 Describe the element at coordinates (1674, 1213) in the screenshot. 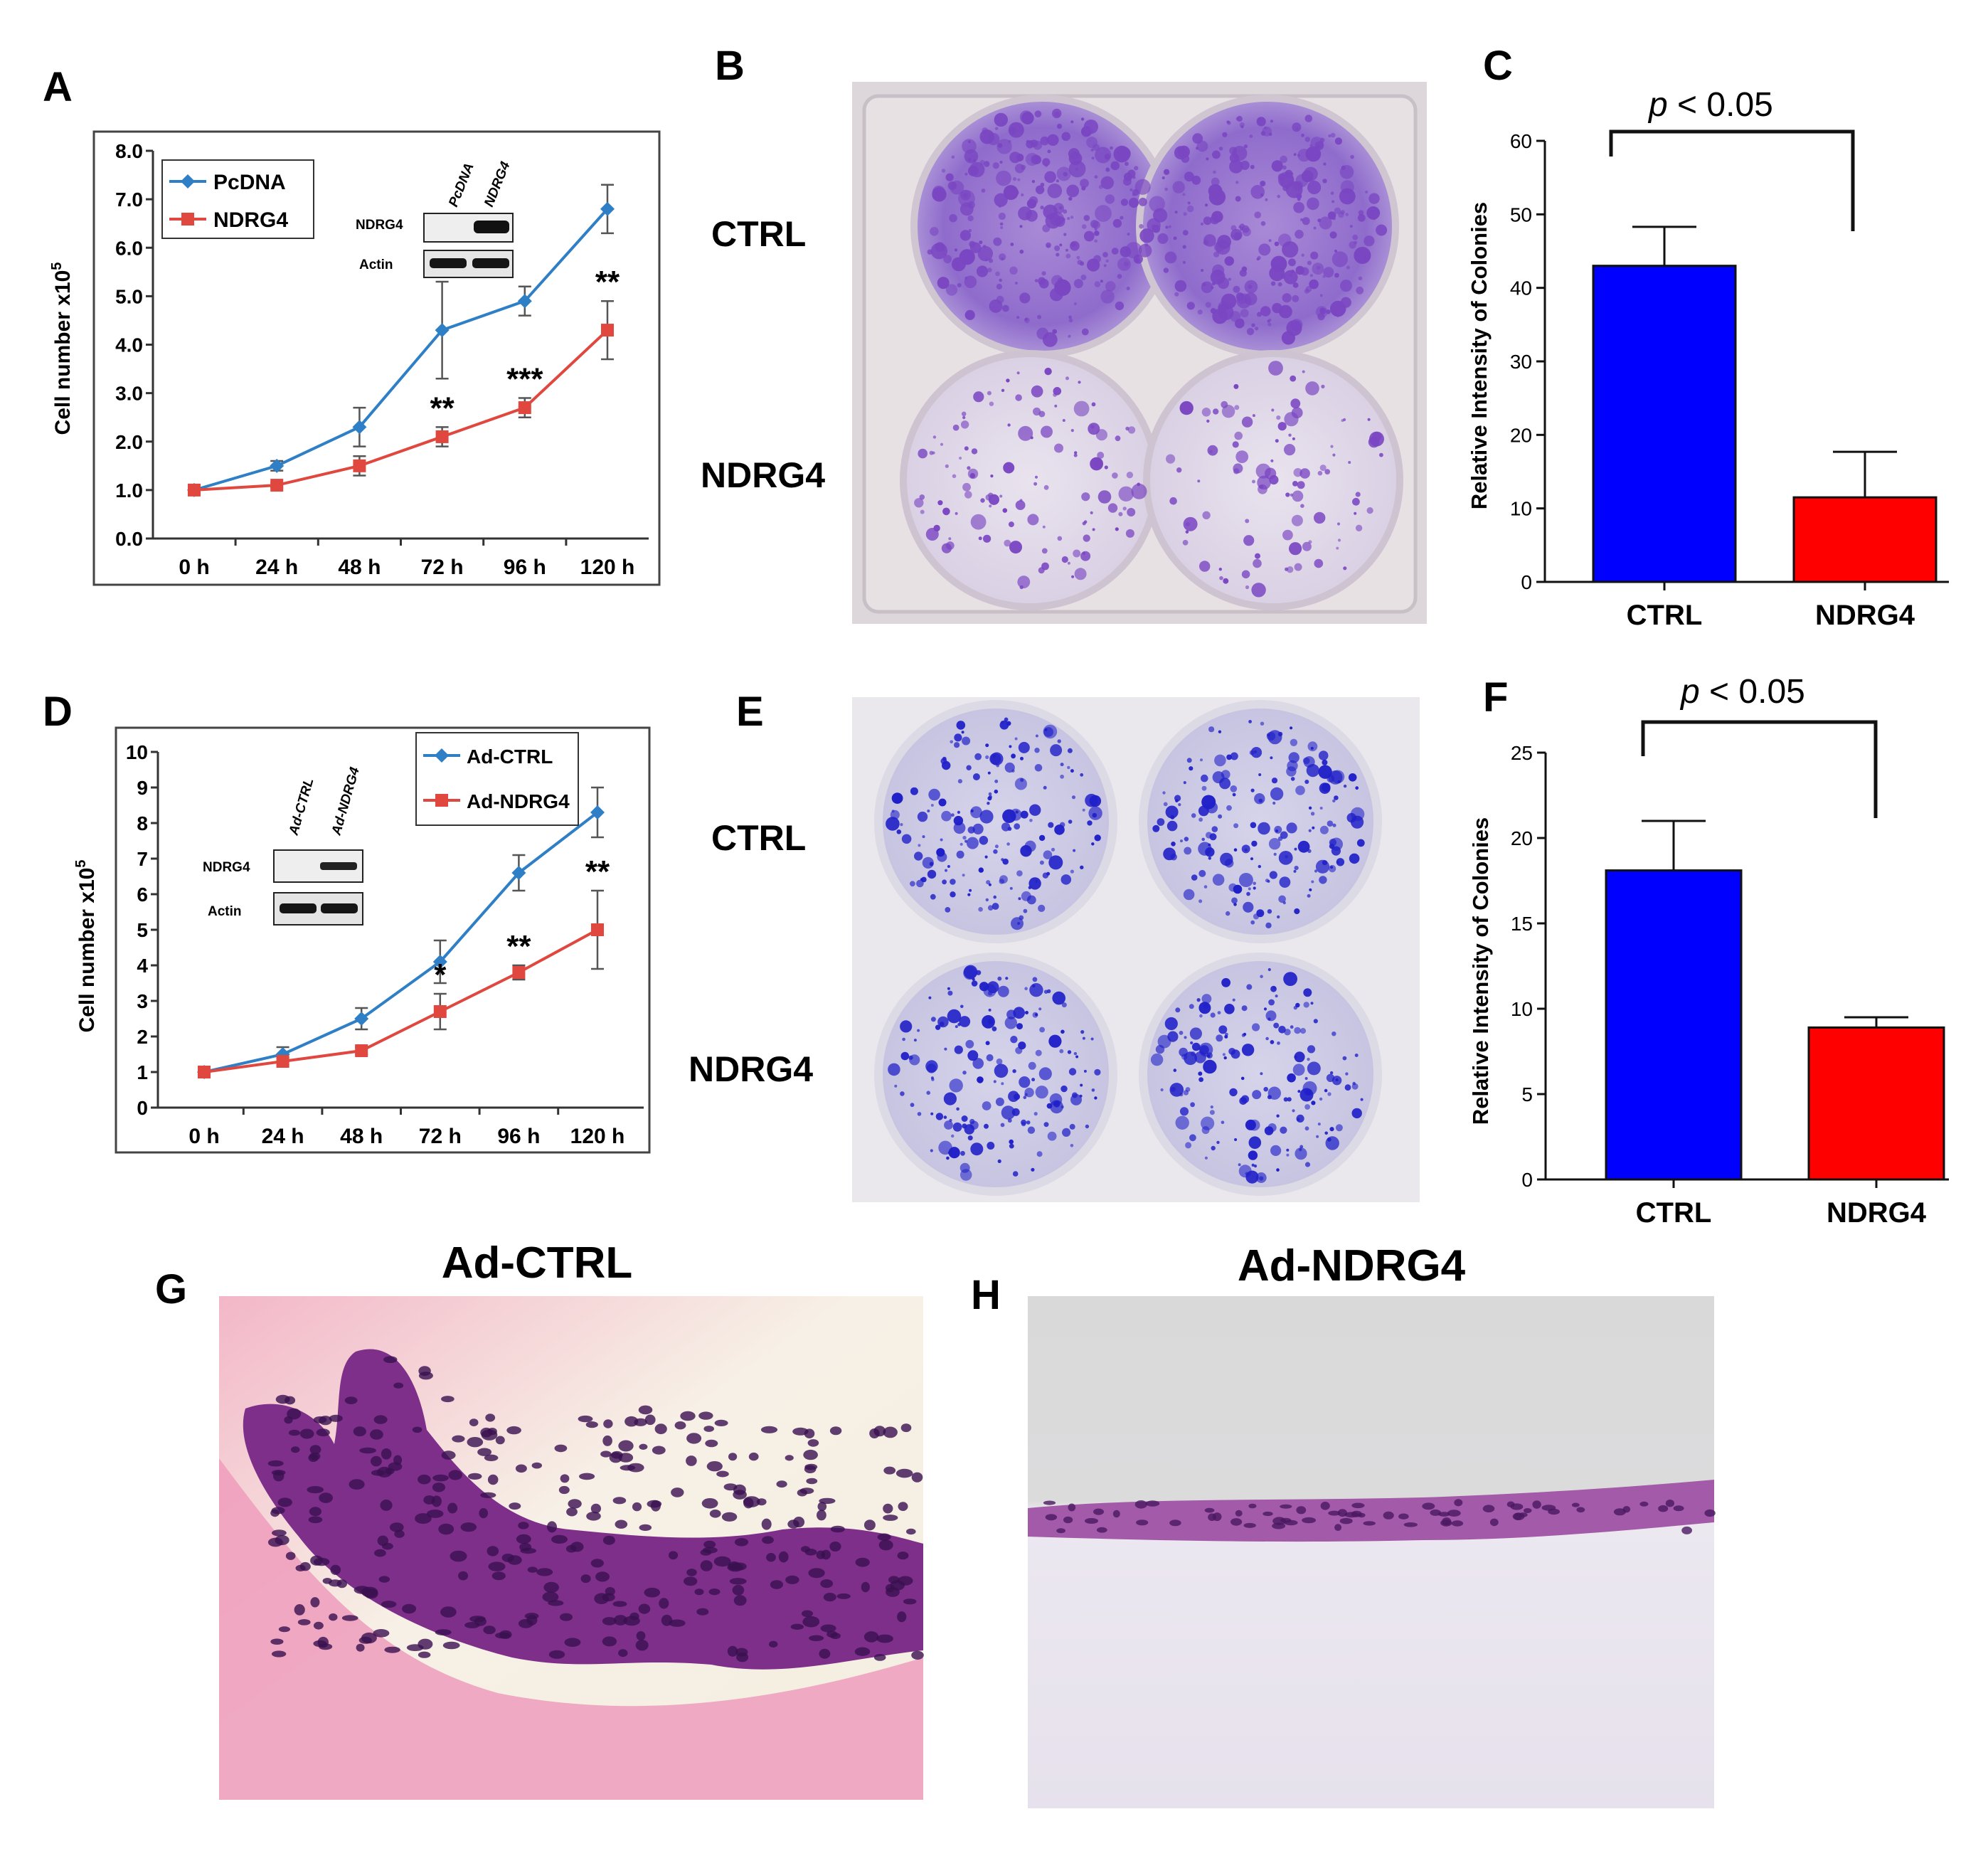

I see `x-tick-label: CTRL` at that location.